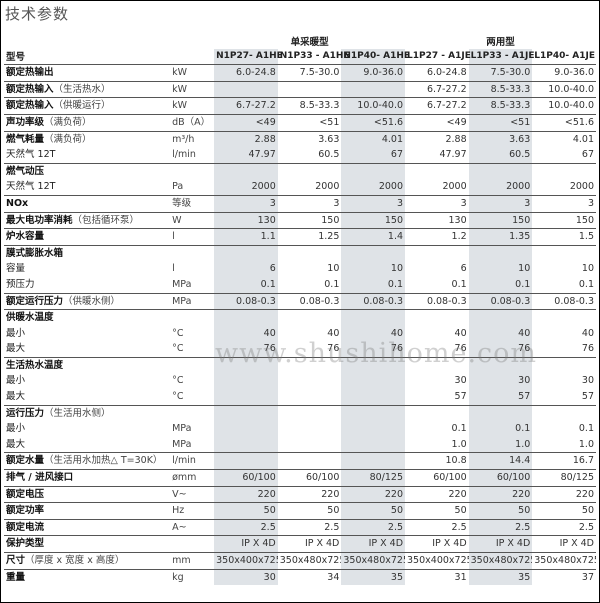  What do you see at coordinates (25, 139) in the screenshot?
I see `row-label: 燃气耗量` at bounding box center [25, 139].